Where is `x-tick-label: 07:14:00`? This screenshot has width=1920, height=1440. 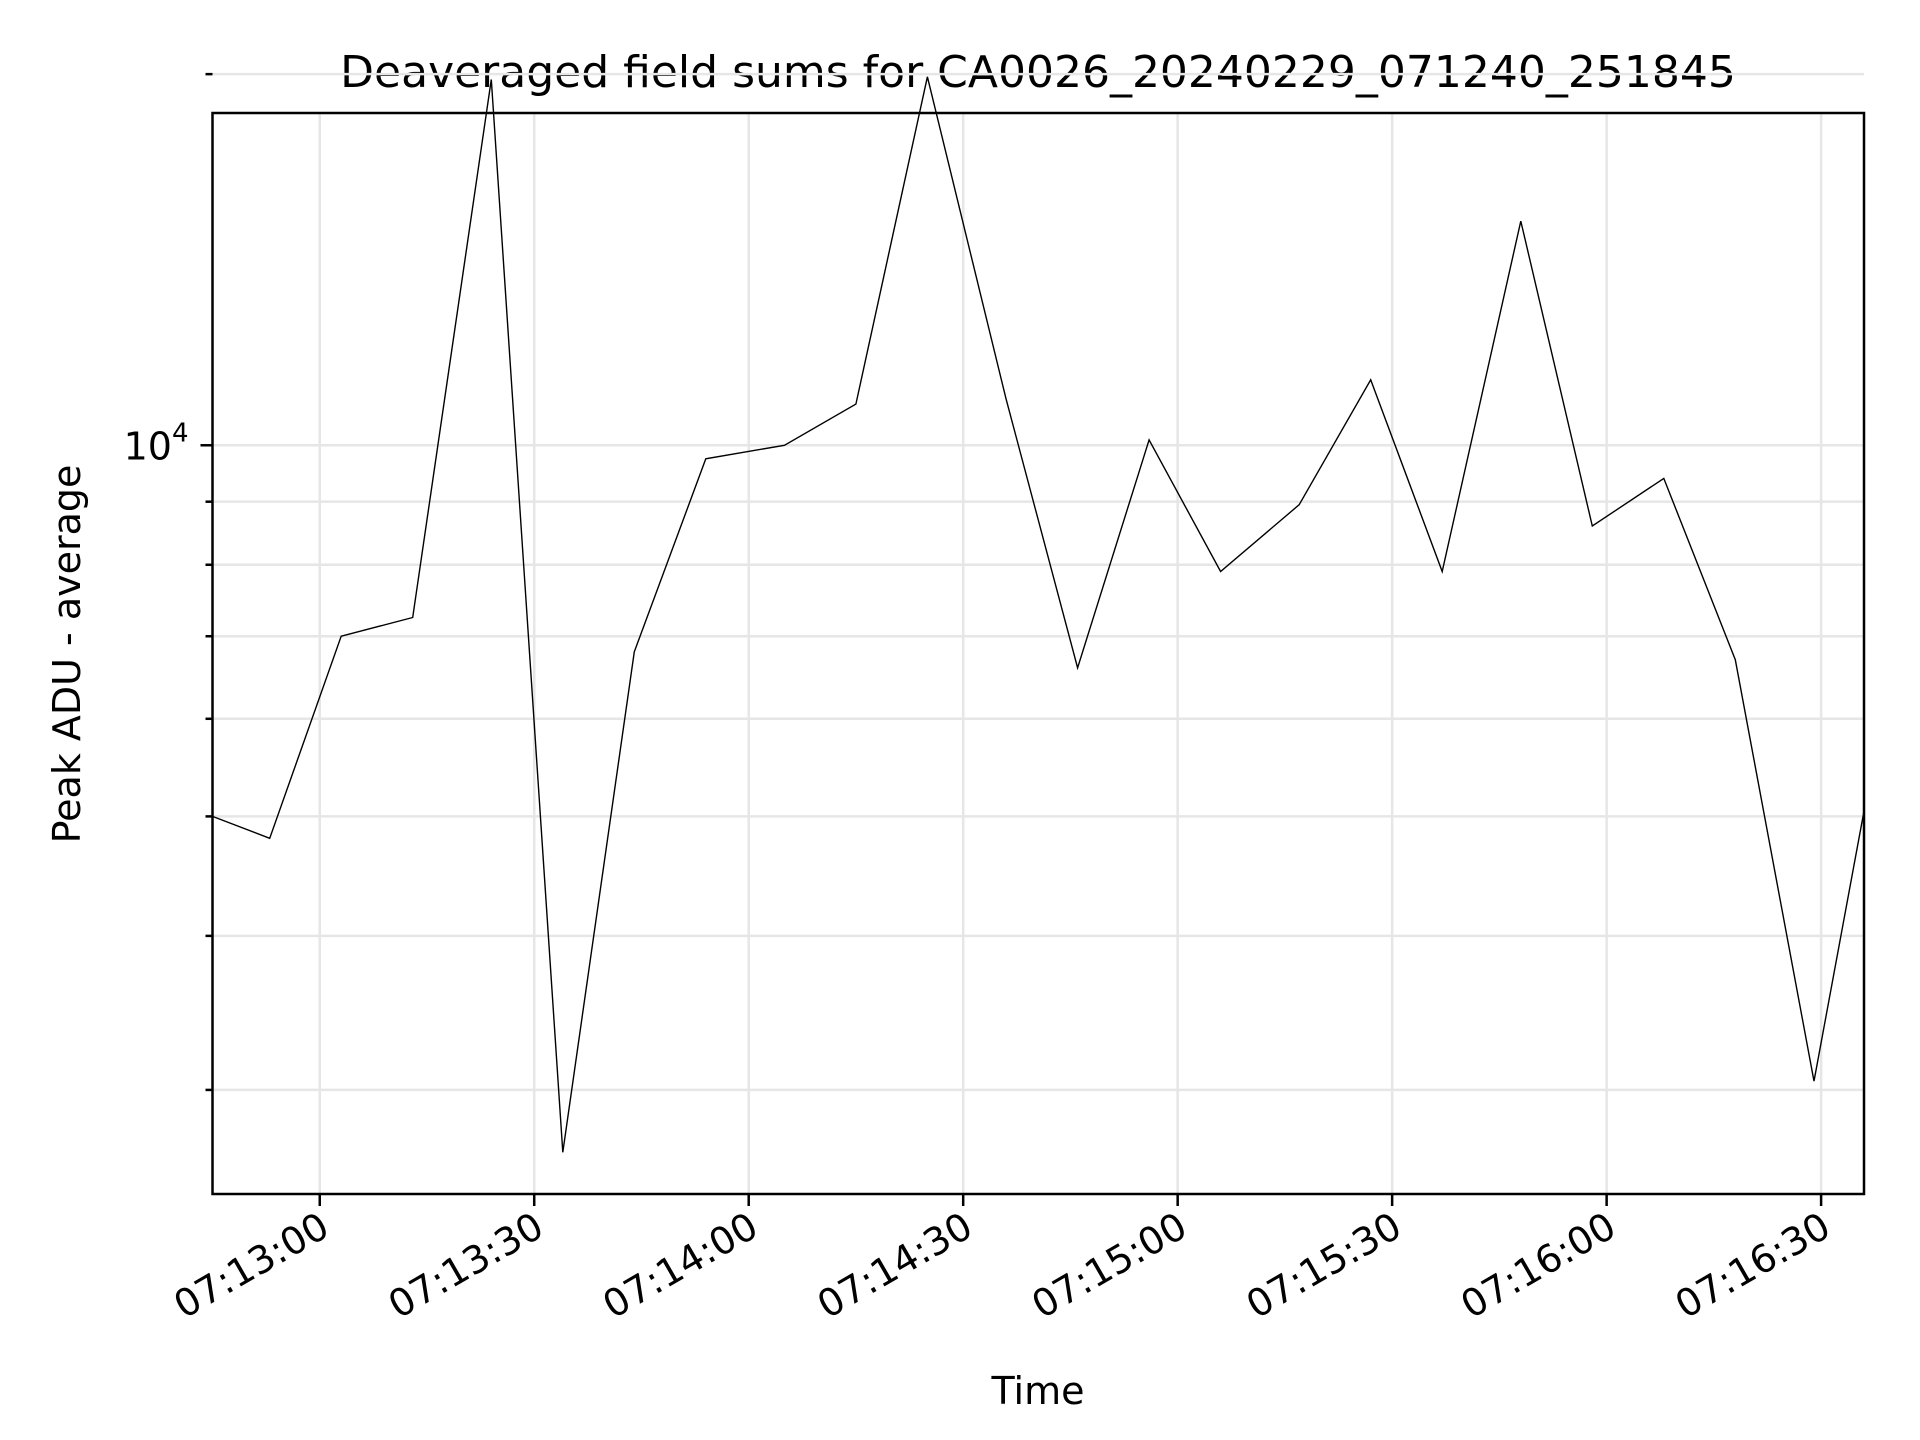 x-tick-label: 07:14:00 is located at coordinates (680, 1265).